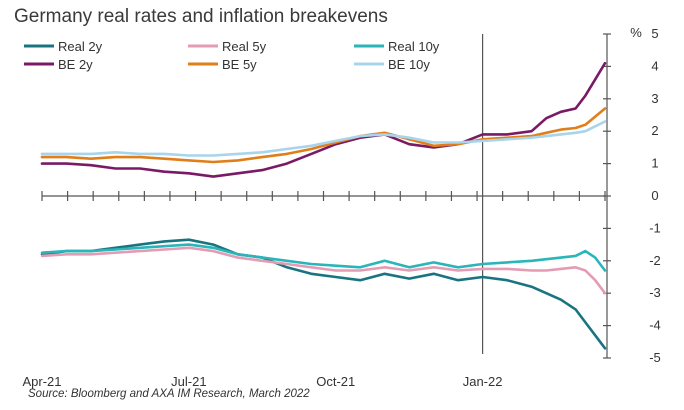 The height and width of the screenshot is (410, 684). Describe the element at coordinates (654, 33) in the screenshot. I see `y-tick-label: 5` at that location.